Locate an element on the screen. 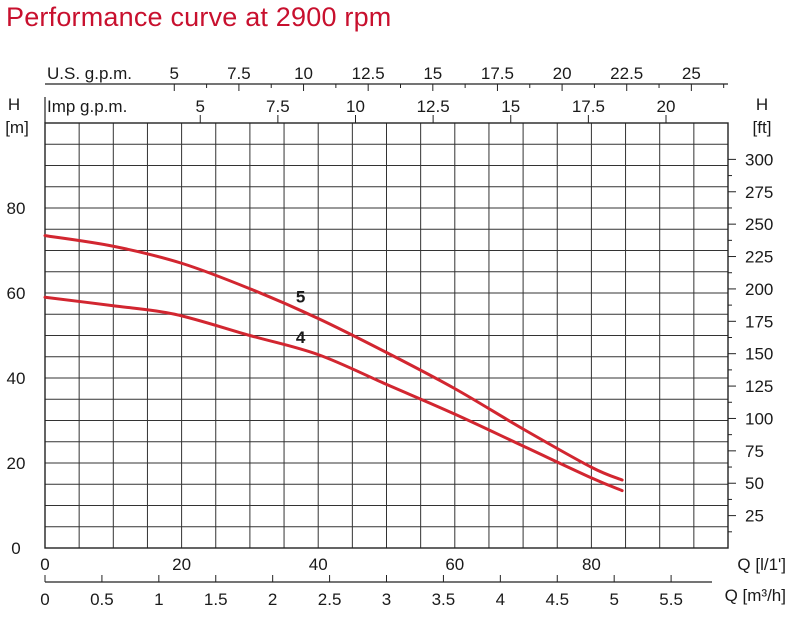  chart-title: Performance curve at 2900 rpm is located at coordinates (199, 17).